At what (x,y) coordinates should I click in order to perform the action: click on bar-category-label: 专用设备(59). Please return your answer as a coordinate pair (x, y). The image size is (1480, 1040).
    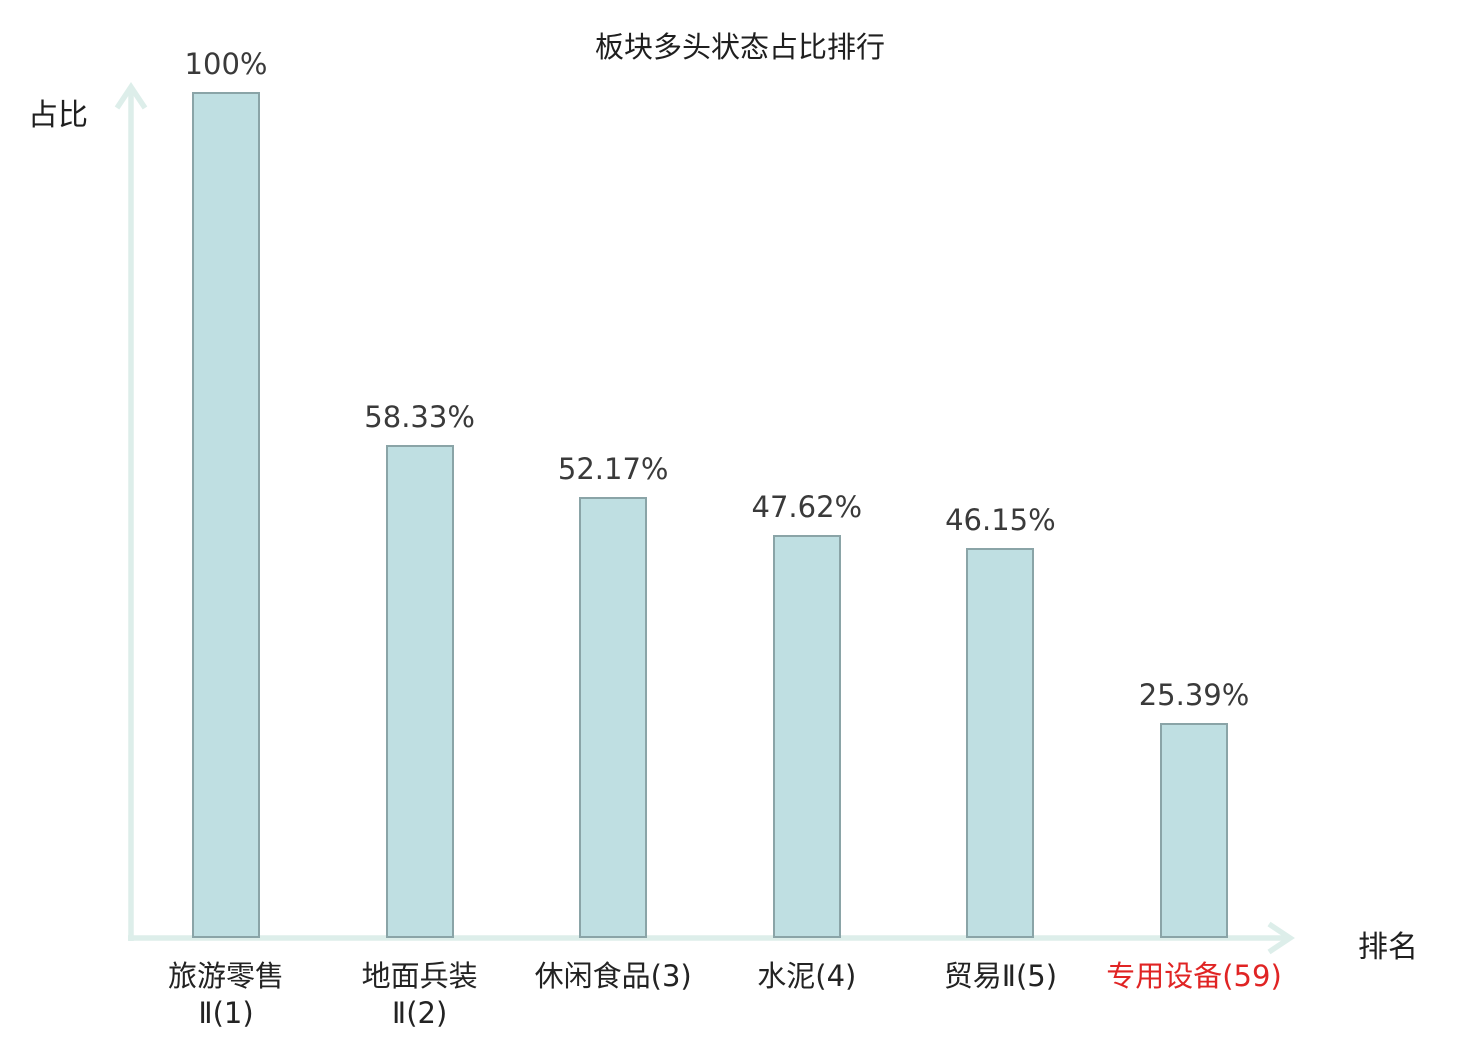
    Looking at the image, I should click on (1194, 976).